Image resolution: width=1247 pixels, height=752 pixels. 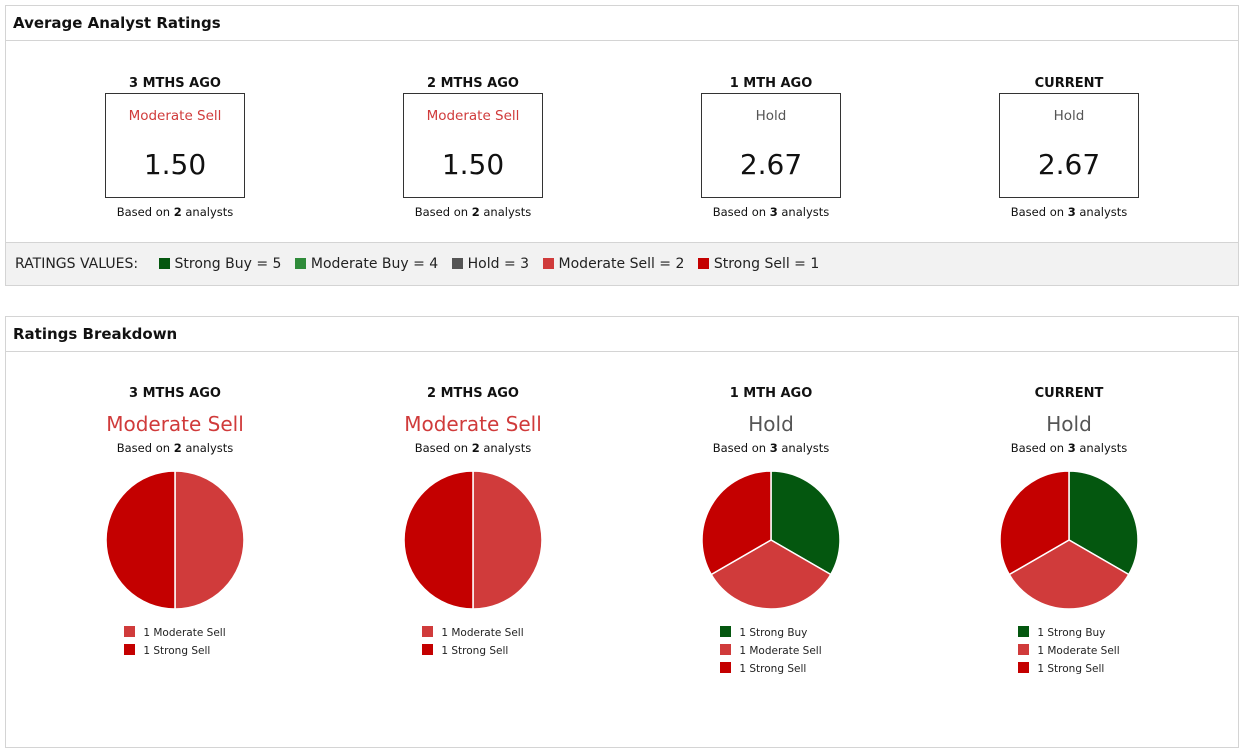 What do you see at coordinates (300, 263) in the screenshot?
I see `moderate-buy-swatch` at bounding box center [300, 263].